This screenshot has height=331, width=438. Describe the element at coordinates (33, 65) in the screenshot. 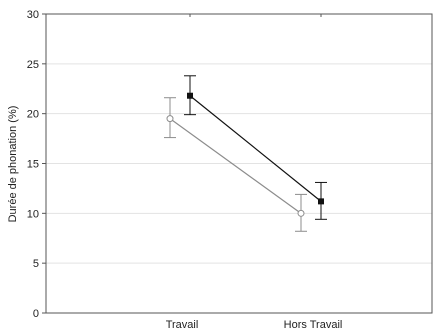

I see `y-tick-label: 25` at that location.